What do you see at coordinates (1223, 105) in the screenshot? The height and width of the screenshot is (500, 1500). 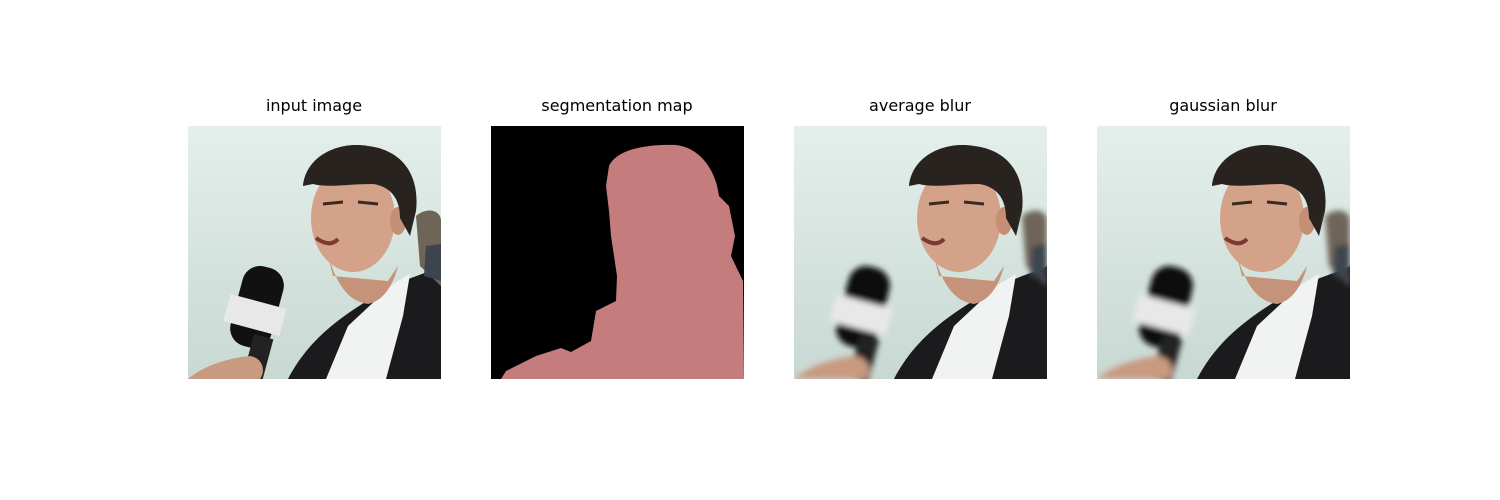 I see `panel-title: gaussian blur` at bounding box center [1223, 105].